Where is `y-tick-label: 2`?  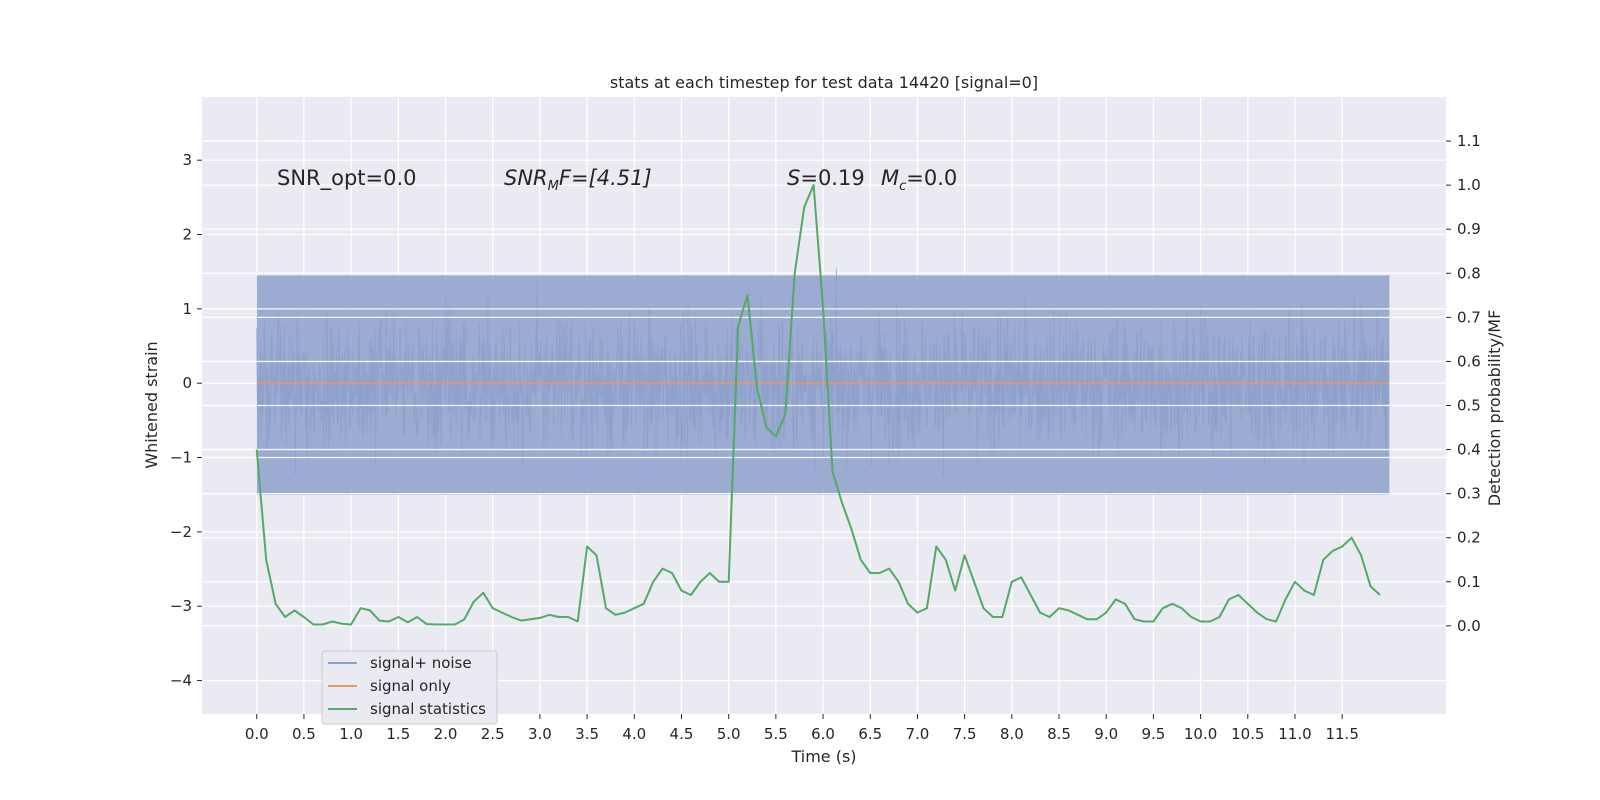
y-tick-label: 2 is located at coordinates (187, 235).